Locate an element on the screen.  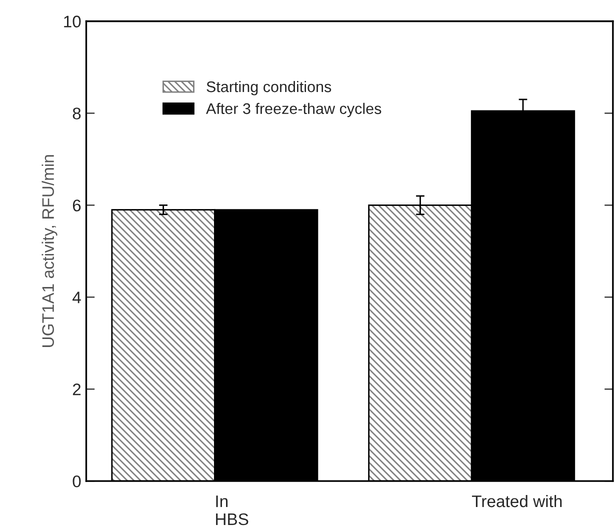
x-tick-label: In HBS is located at coordinates (232, 511).